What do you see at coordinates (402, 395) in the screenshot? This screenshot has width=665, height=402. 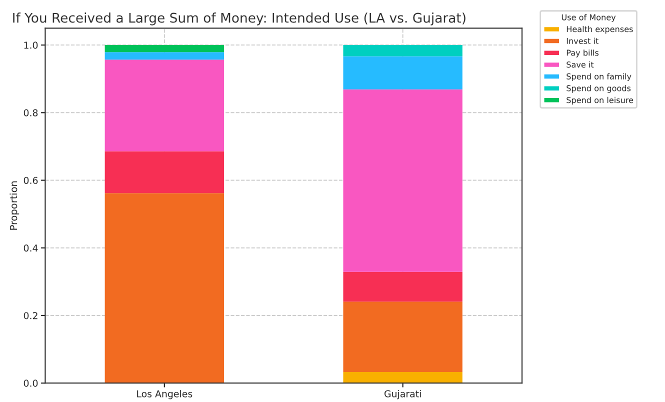 I see `x-tick-label: Gujarati` at bounding box center [402, 395].